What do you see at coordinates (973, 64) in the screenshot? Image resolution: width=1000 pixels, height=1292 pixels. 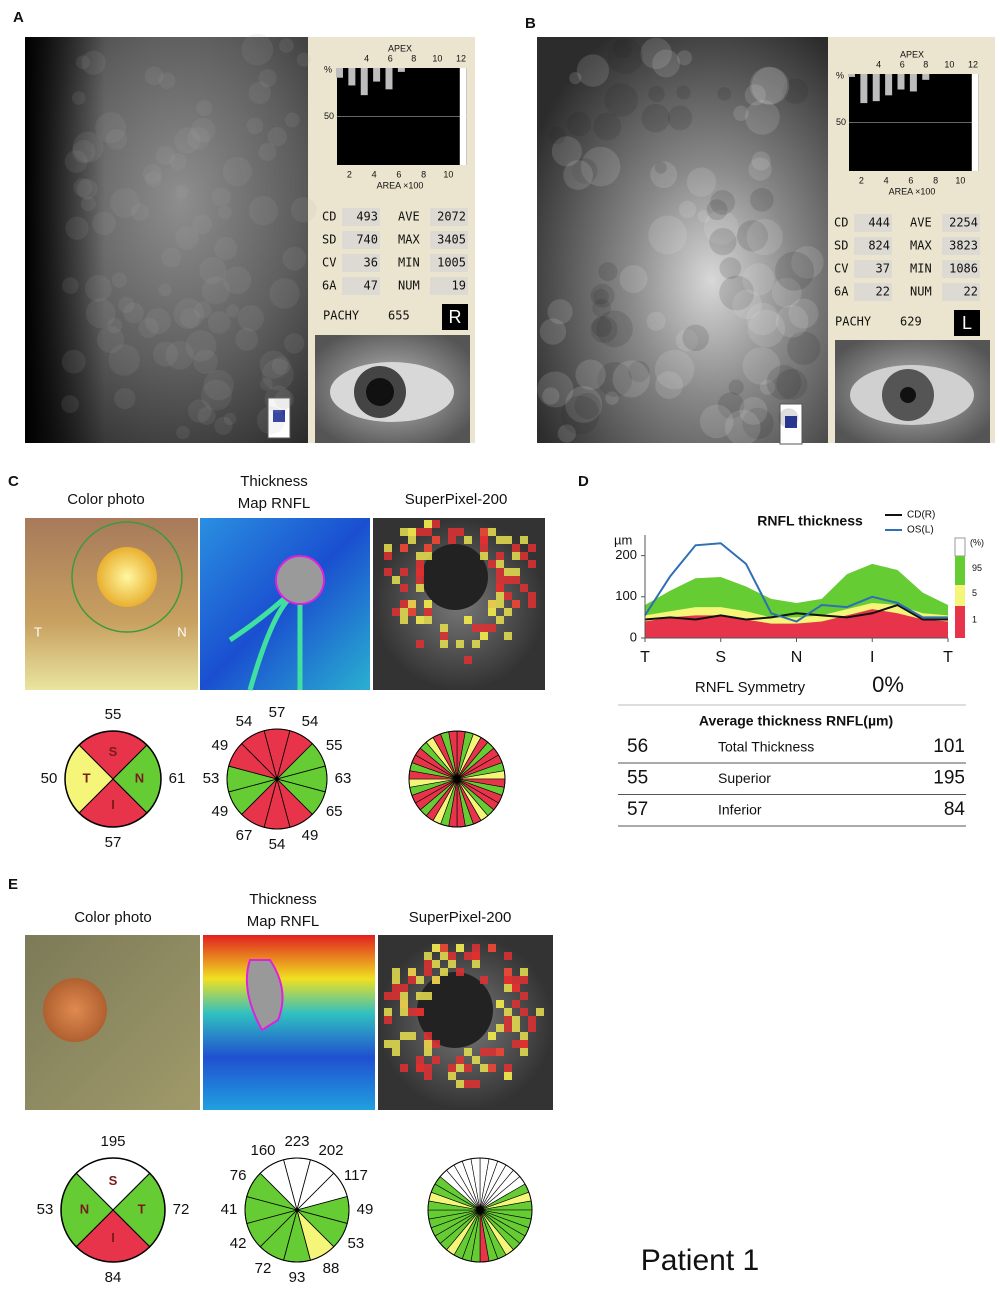 I see `x-tick-label: 12` at bounding box center [973, 64].